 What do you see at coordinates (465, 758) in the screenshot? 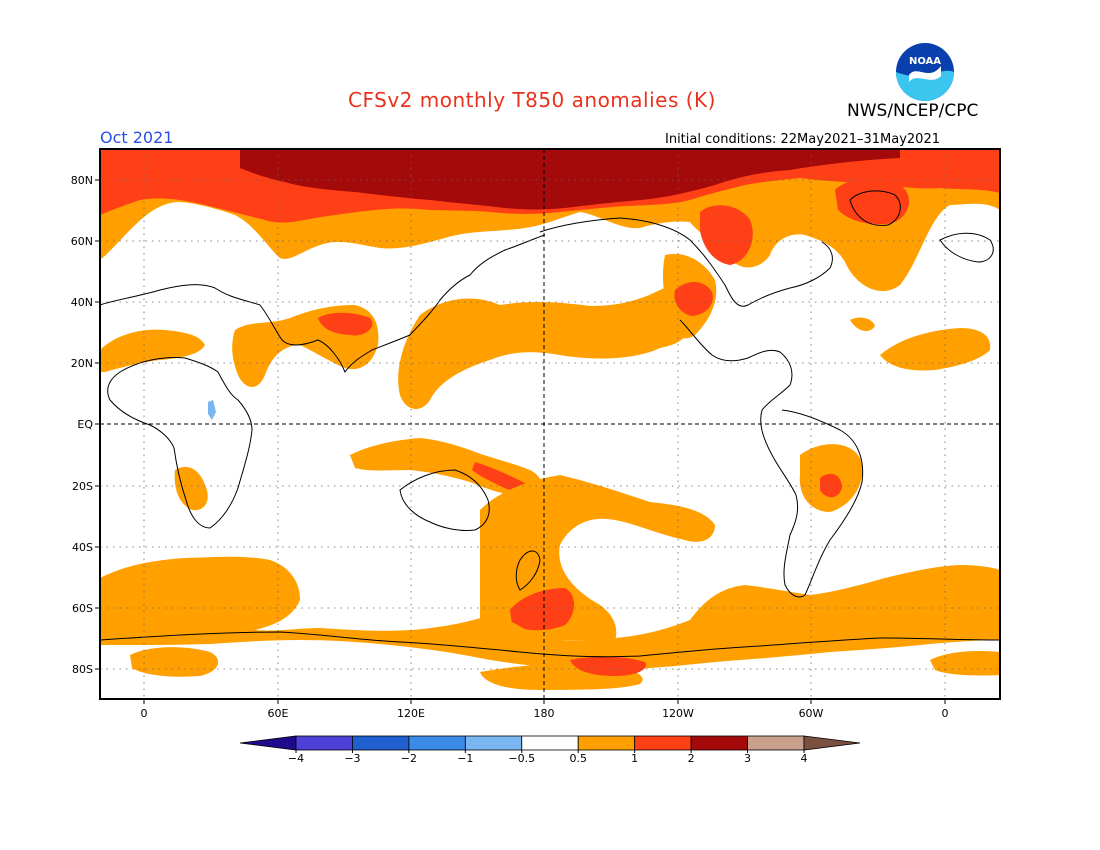
I see `colorbar-tick-label: −1` at bounding box center [465, 758].